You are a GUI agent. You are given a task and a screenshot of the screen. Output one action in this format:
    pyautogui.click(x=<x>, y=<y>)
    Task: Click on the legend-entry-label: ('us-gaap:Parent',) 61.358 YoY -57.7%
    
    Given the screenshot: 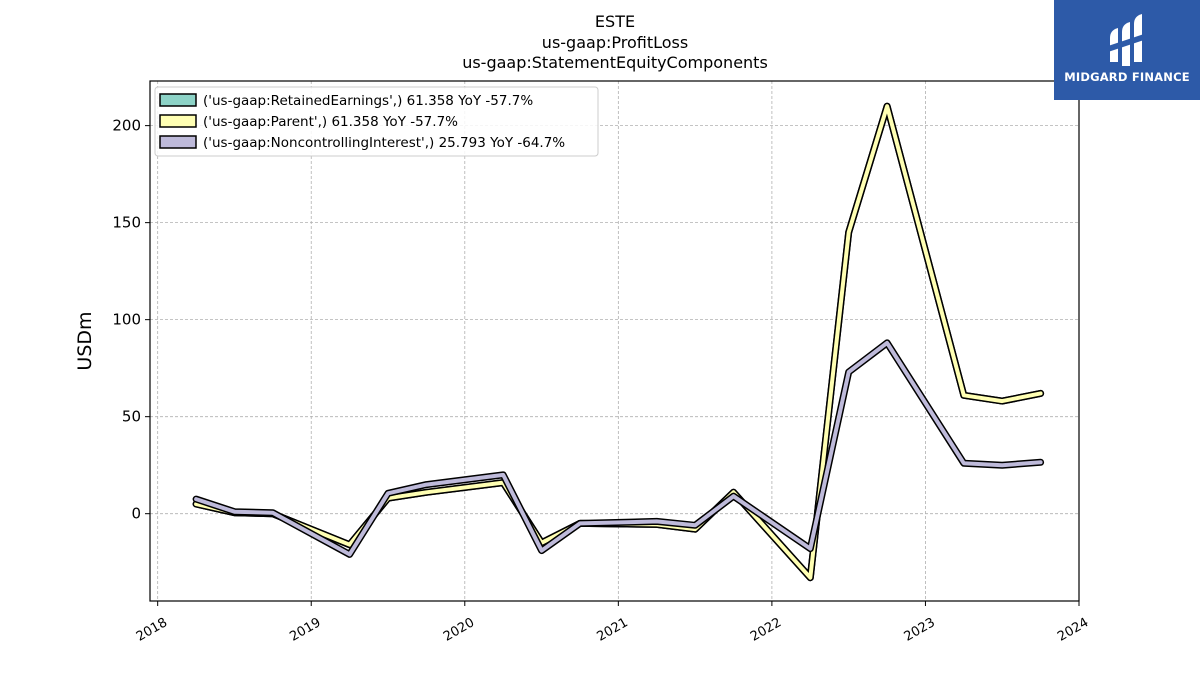 What is the action you would take?
    pyautogui.click(x=330, y=122)
    